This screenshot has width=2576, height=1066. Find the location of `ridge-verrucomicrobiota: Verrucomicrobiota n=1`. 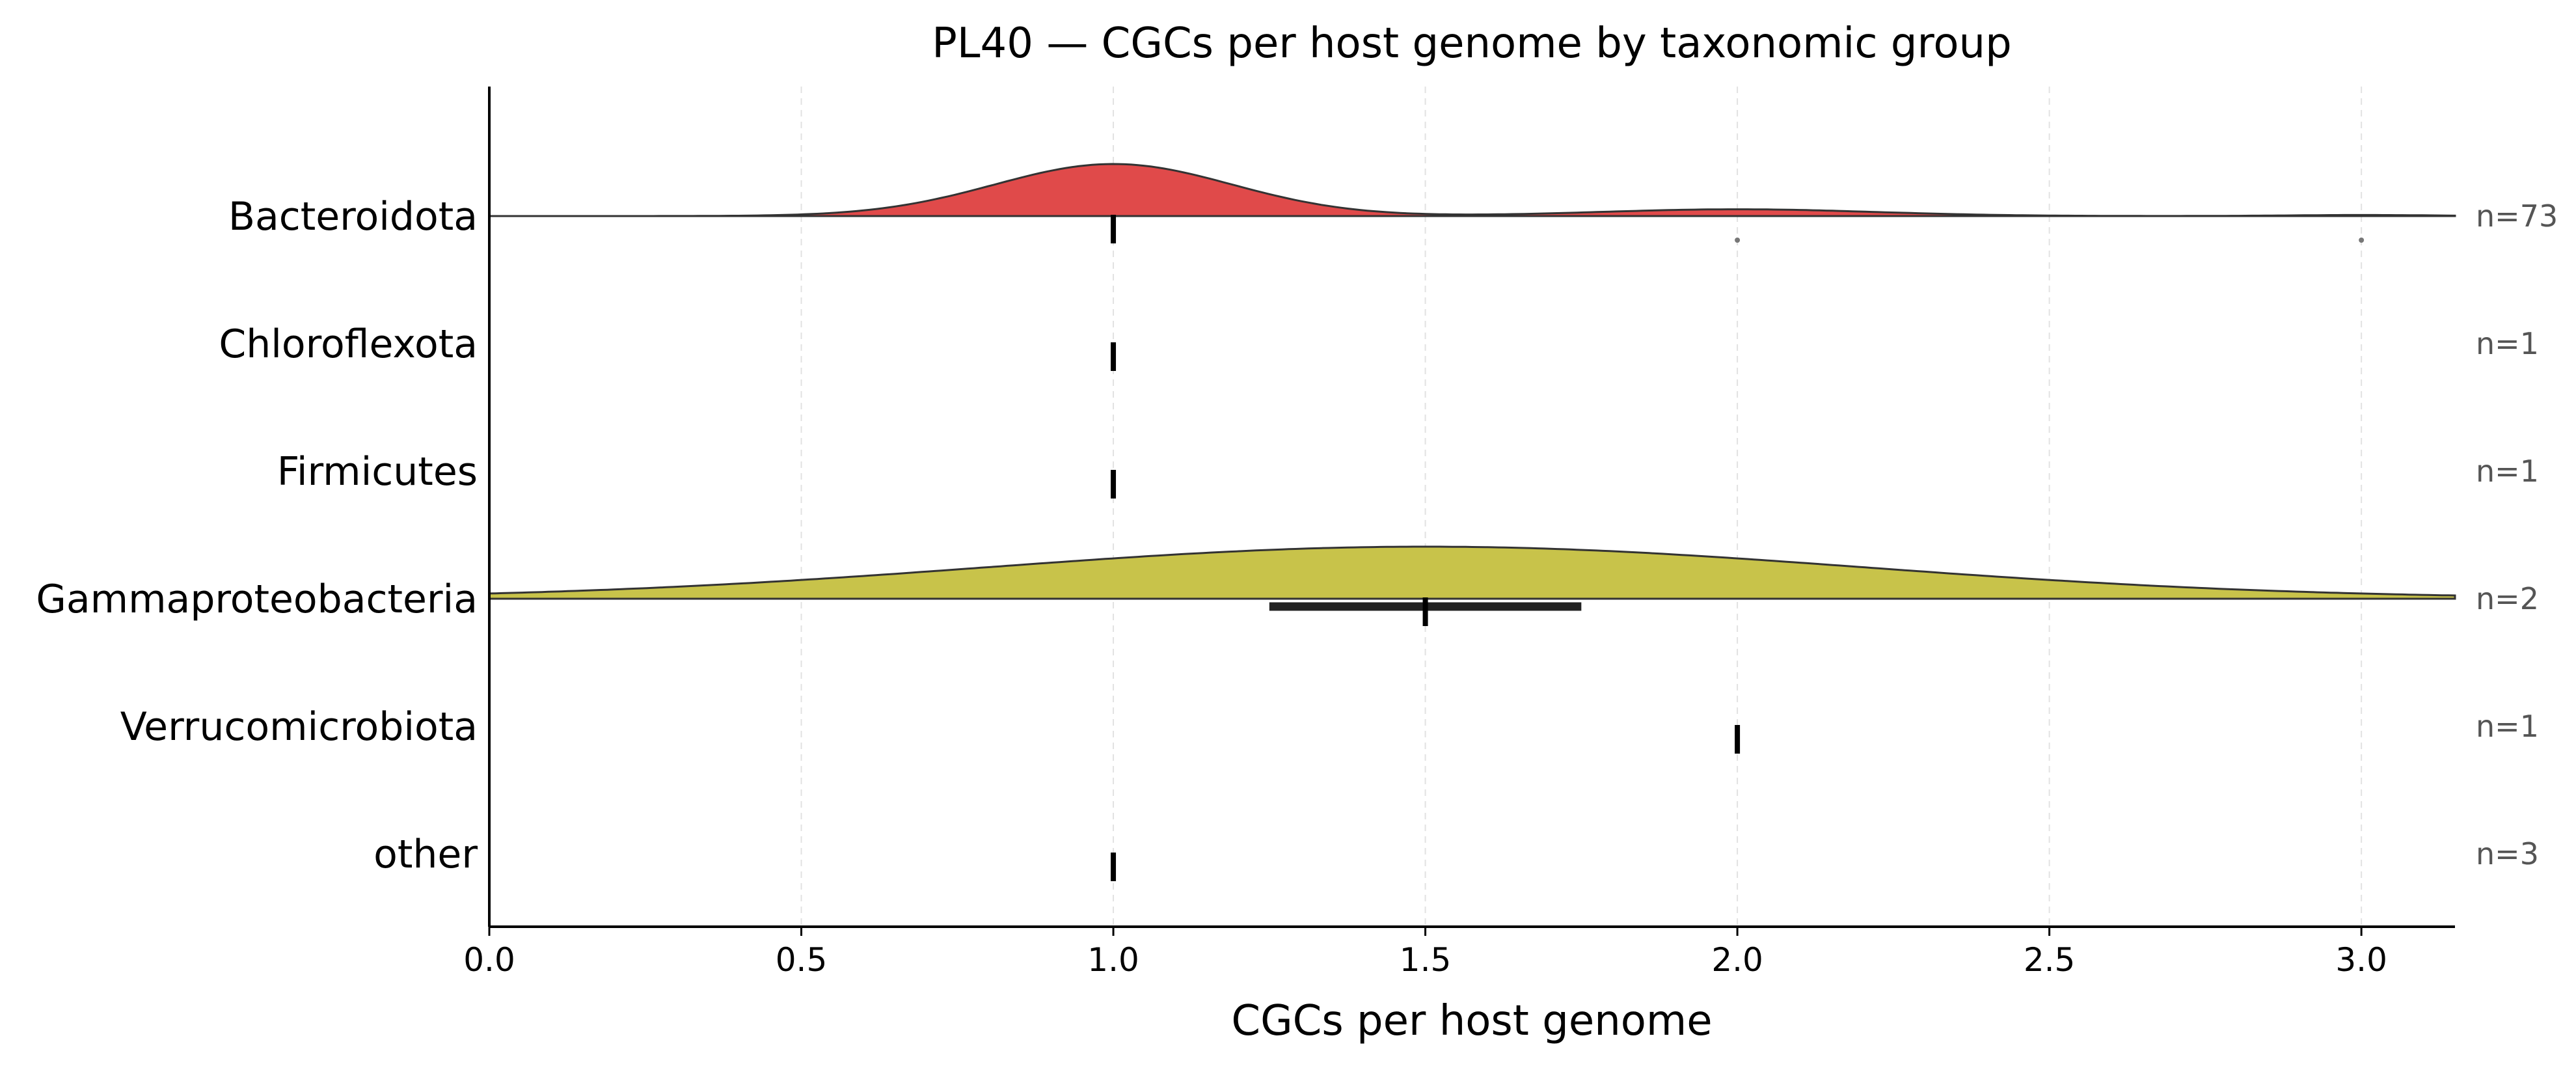

ridge-verrucomicrobiota: Verrucomicrobiota n=1 is located at coordinates (1329, 729).